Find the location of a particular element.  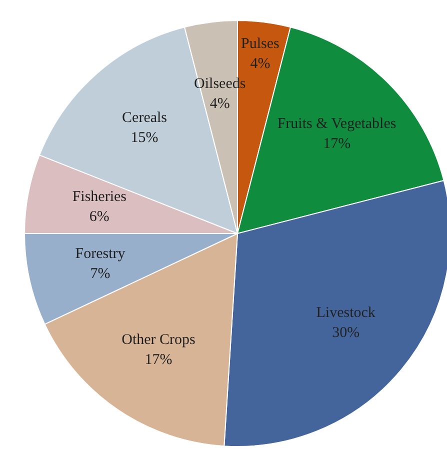

data-label: 30% is located at coordinates (346, 333).